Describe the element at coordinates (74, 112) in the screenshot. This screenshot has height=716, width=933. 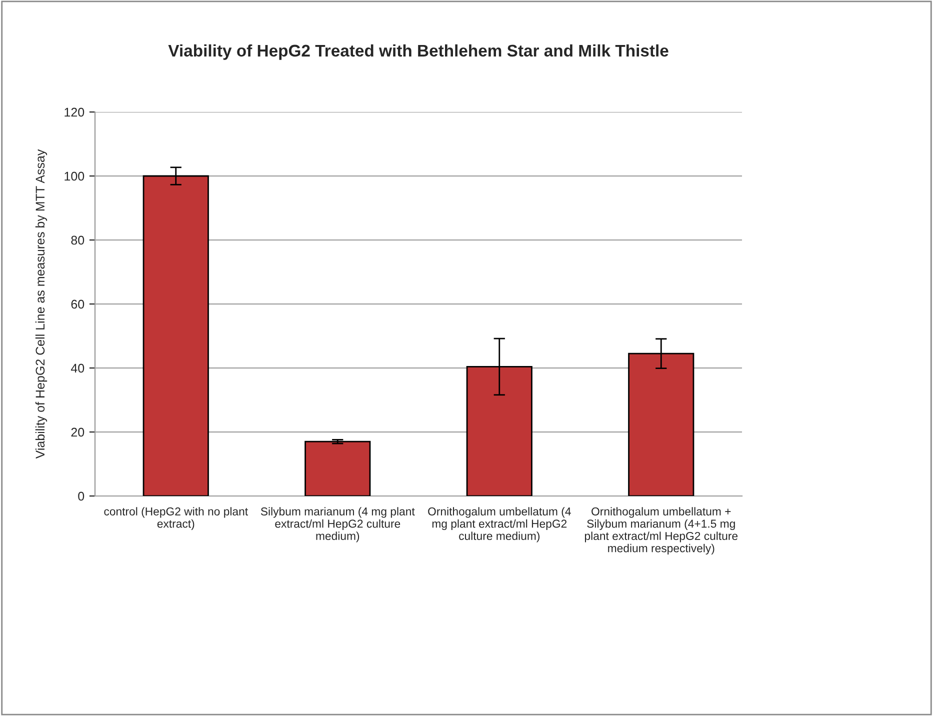
I see `y-tick-label: 120` at that location.